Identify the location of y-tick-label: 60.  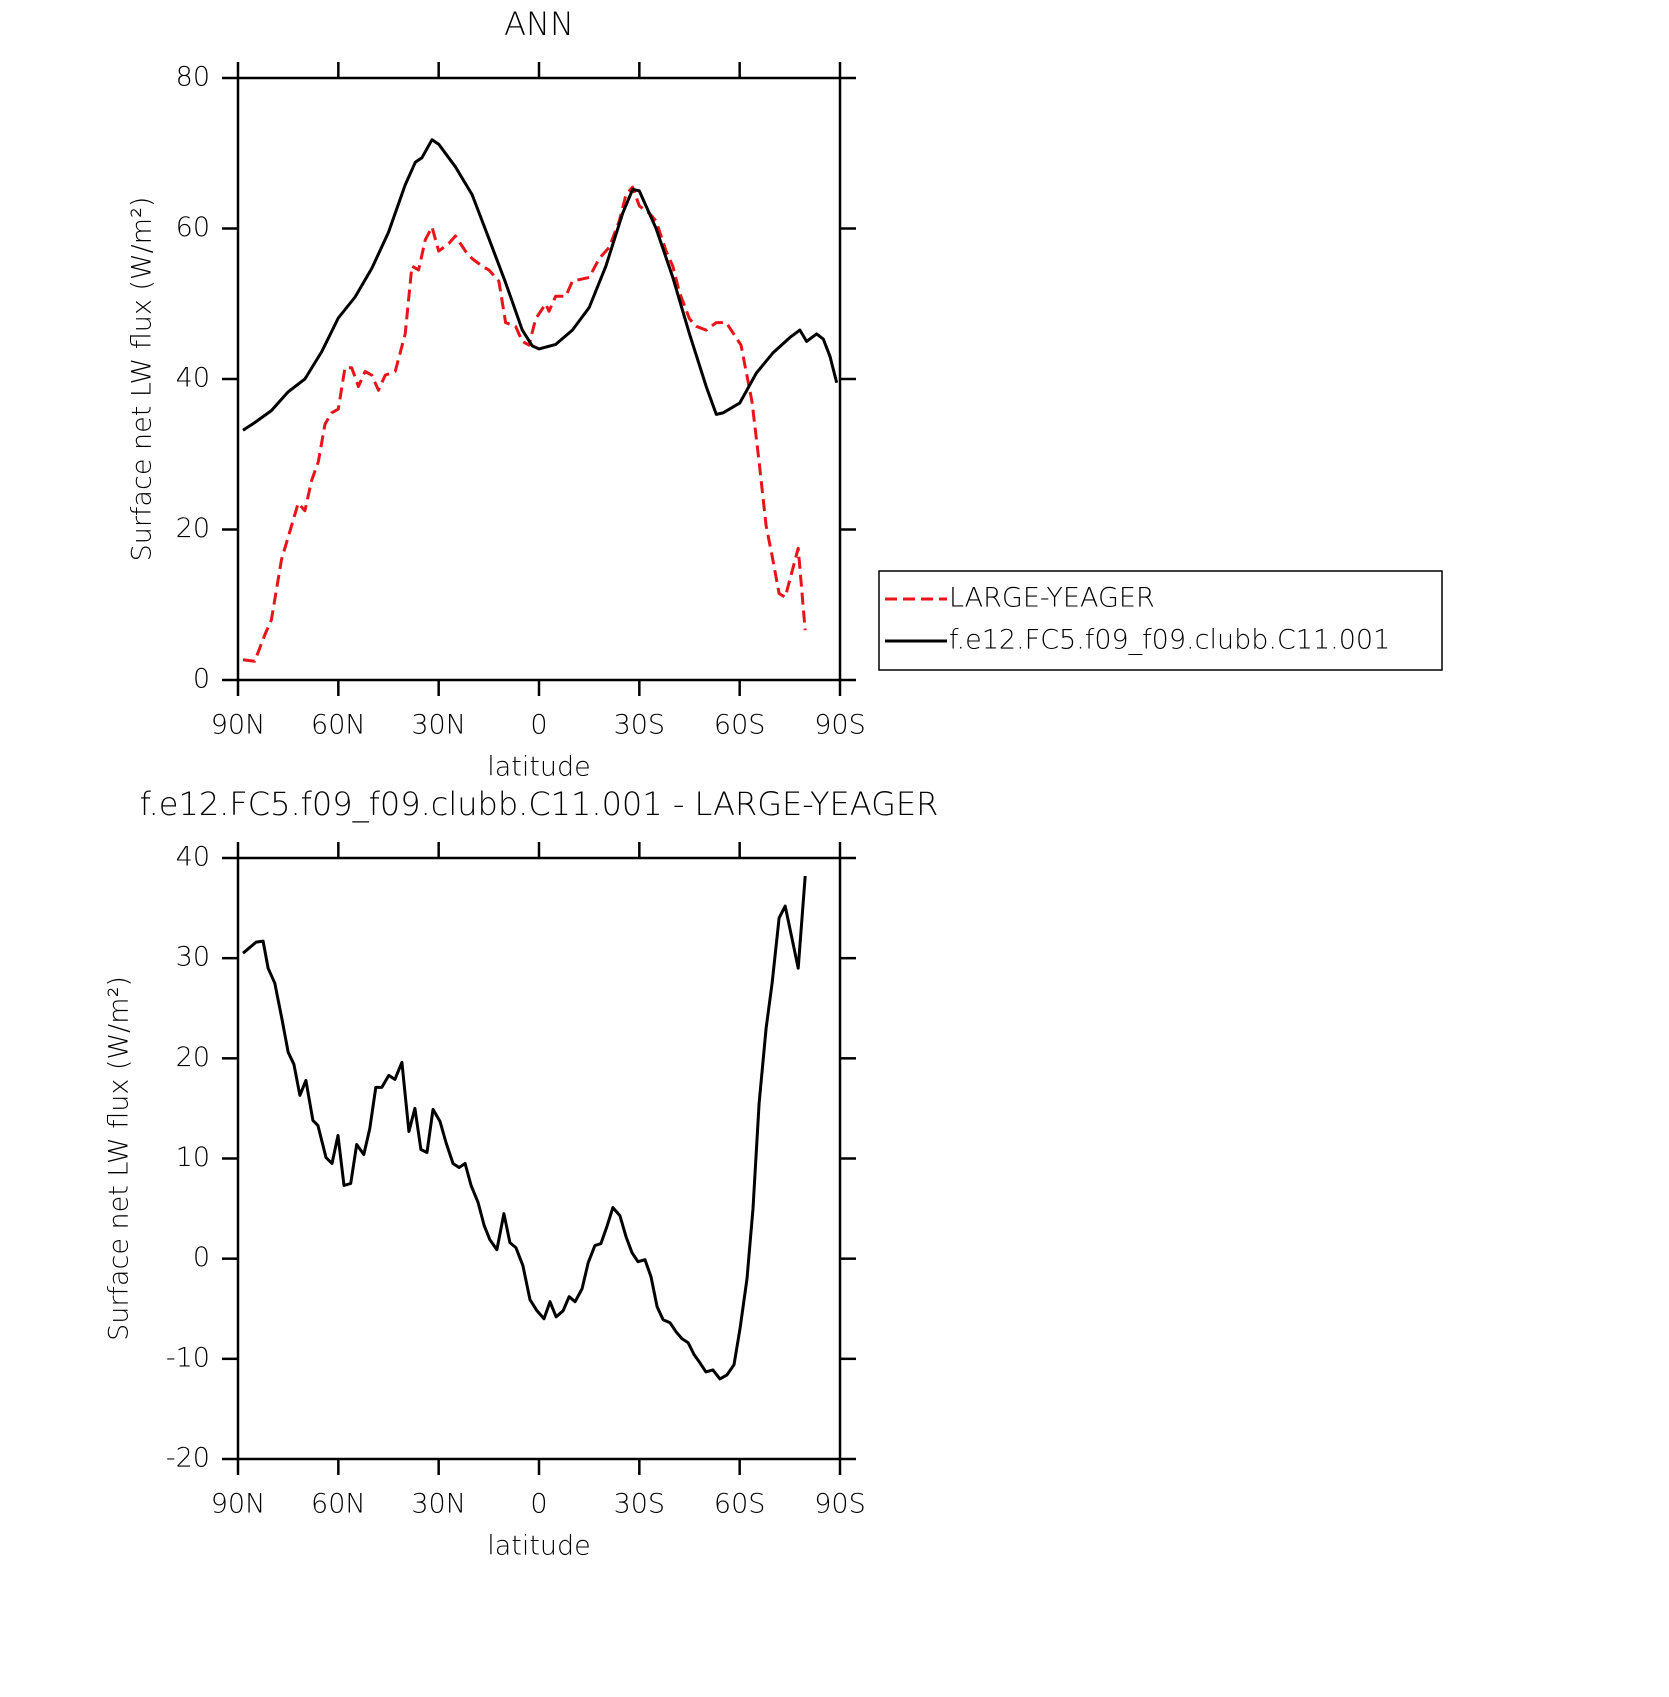
(193, 227).